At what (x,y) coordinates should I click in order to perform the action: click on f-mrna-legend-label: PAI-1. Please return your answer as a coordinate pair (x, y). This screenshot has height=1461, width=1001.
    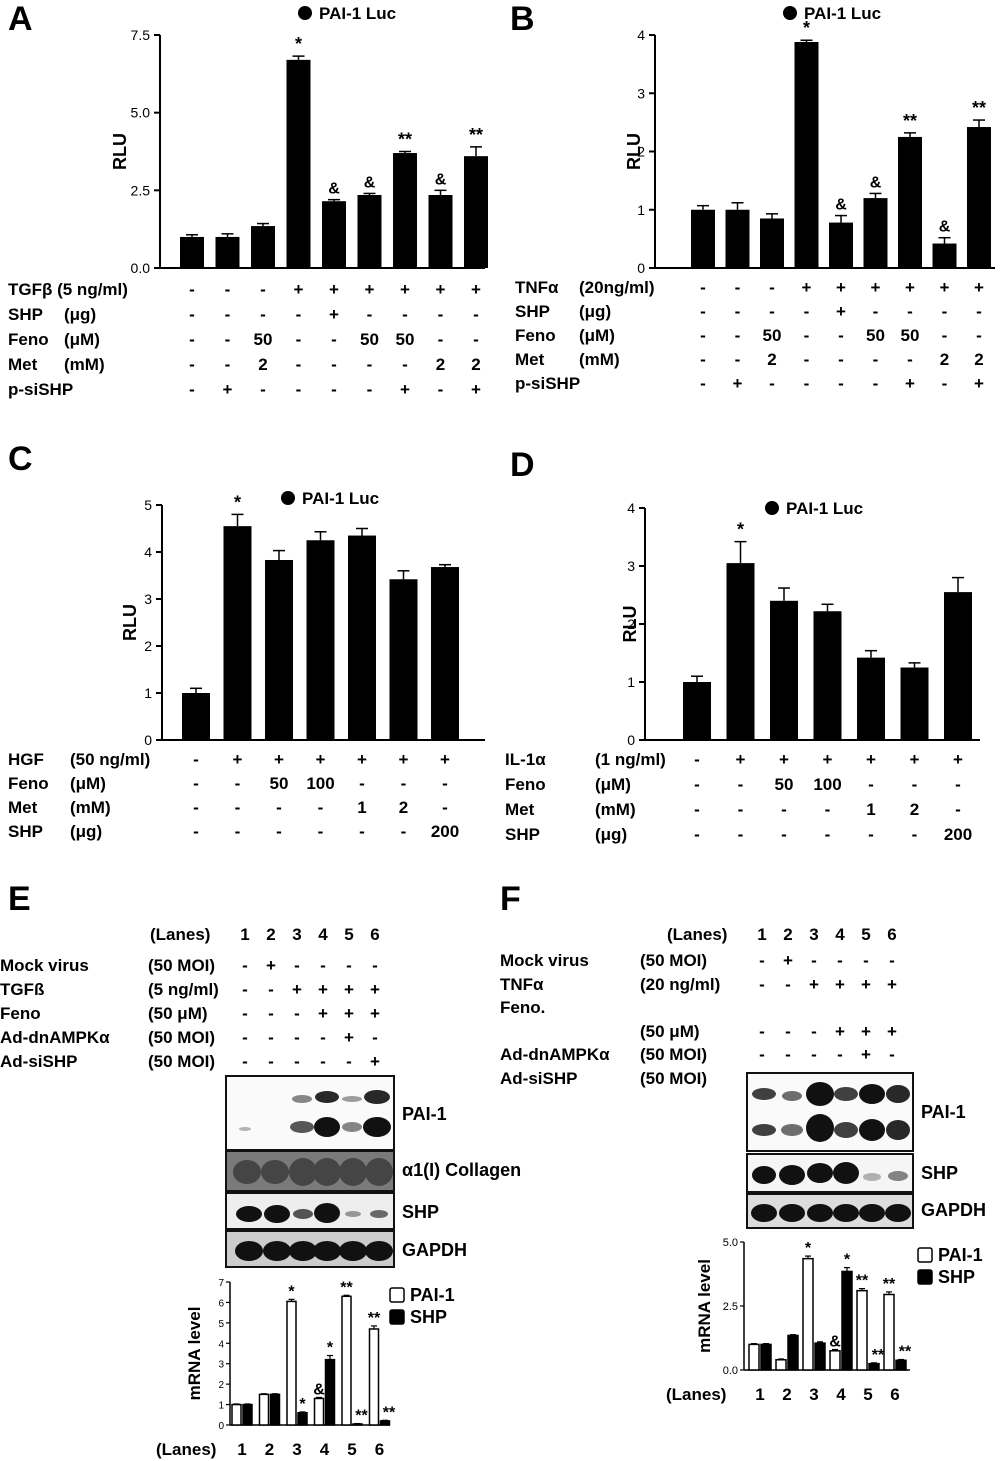
    Looking at the image, I should click on (960, 1255).